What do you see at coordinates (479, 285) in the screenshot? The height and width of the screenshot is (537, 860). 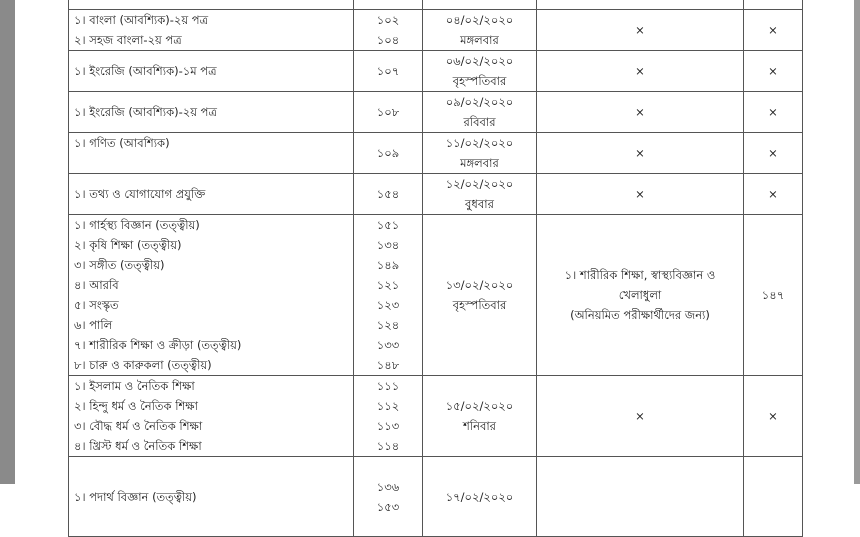 I see `exam-date: ১৩/০২/২০২০` at bounding box center [479, 285].